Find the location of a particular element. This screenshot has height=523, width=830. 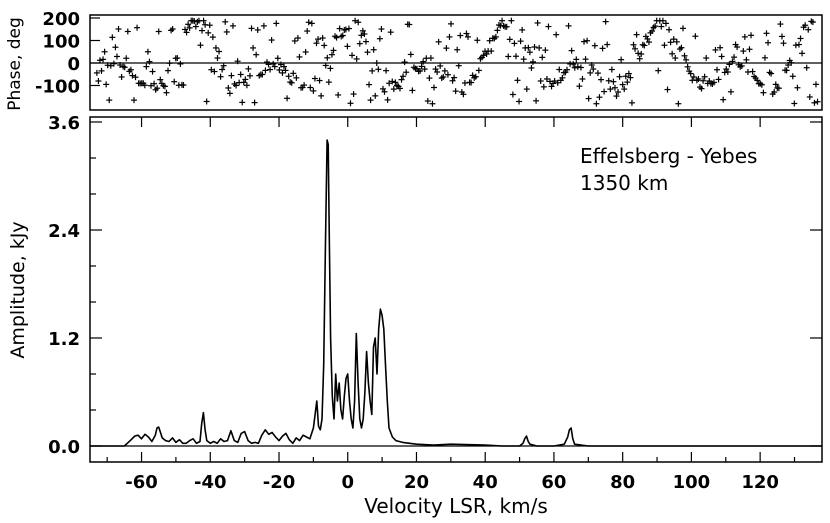

phase-y-tick-label: -100 is located at coordinates (57, 87).